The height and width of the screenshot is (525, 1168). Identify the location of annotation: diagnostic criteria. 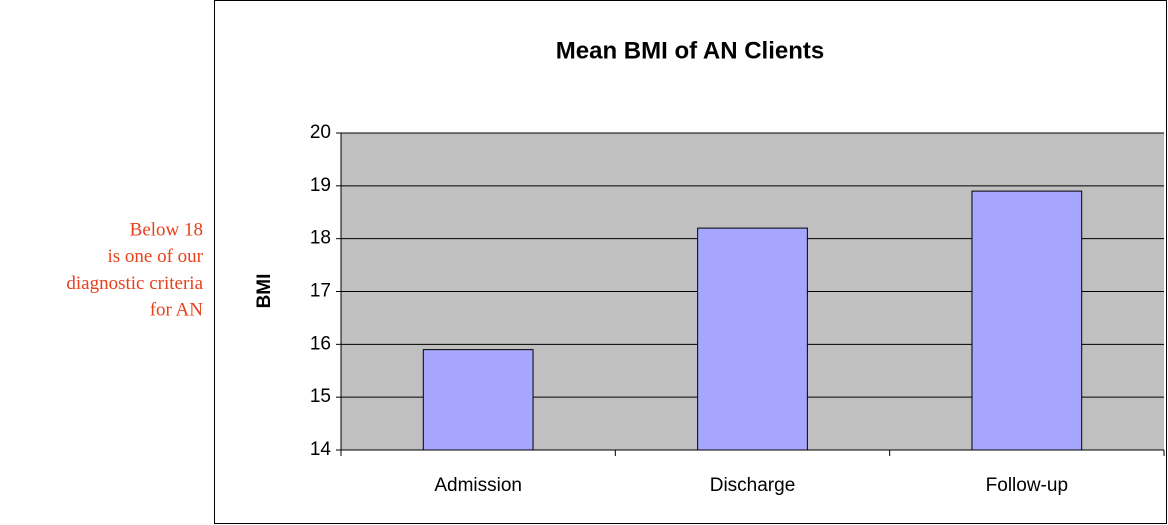
(134, 283).